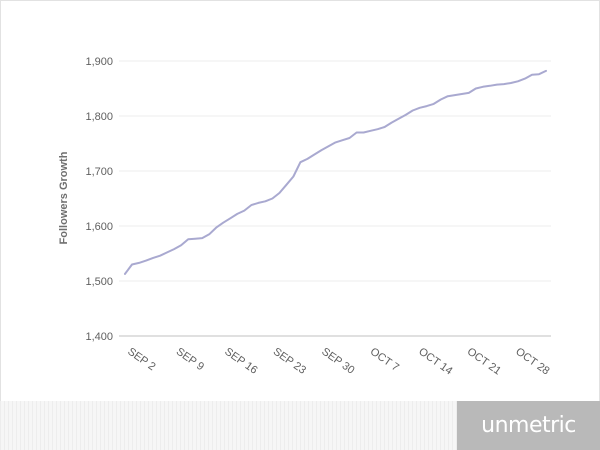 Image resolution: width=600 pixels, height=450 pixels. What do you see at coordinates (99, 62) in the screenshot?
I see `y-tick-label: 1,900` at bounding box center [99, 62].